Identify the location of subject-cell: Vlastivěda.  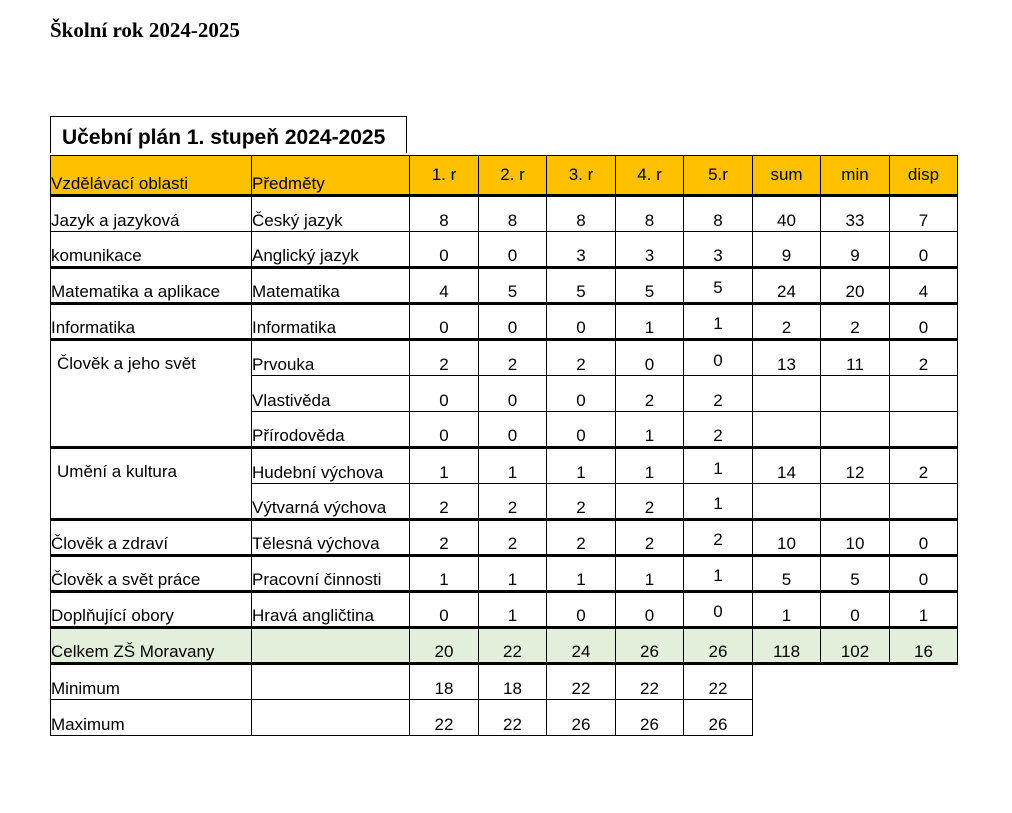
(330, 393).